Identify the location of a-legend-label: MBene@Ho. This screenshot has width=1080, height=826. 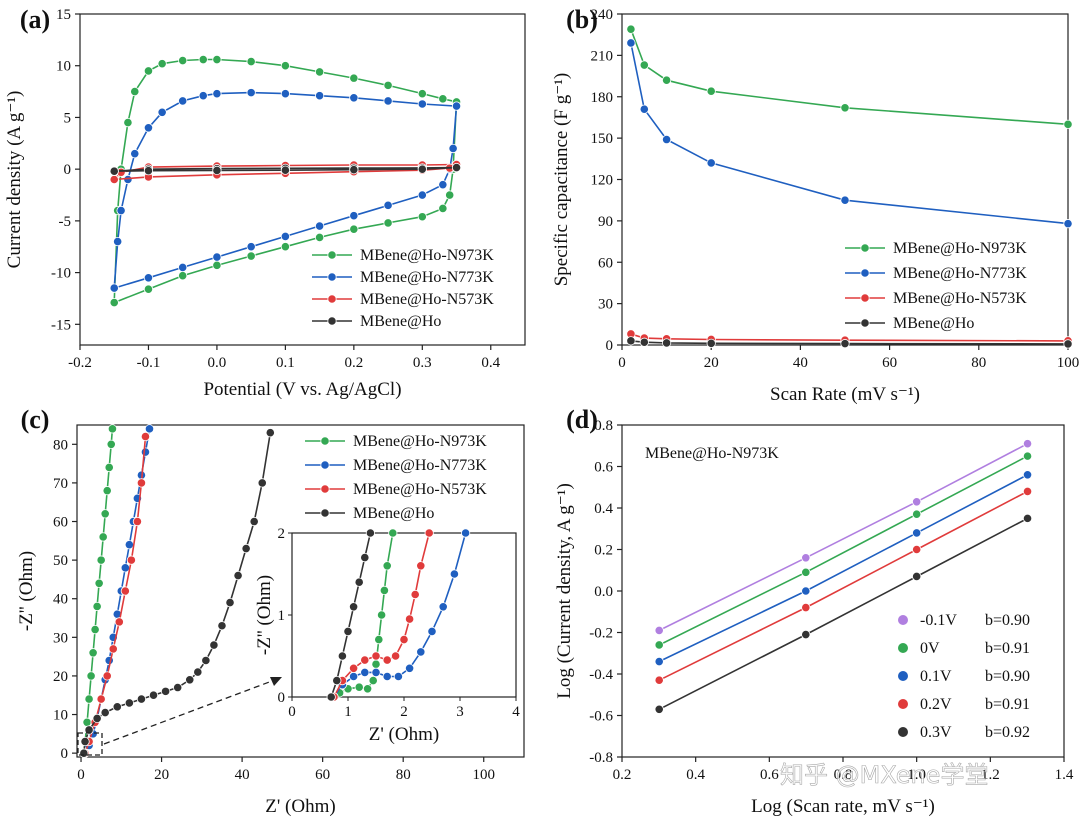
(400, 321).